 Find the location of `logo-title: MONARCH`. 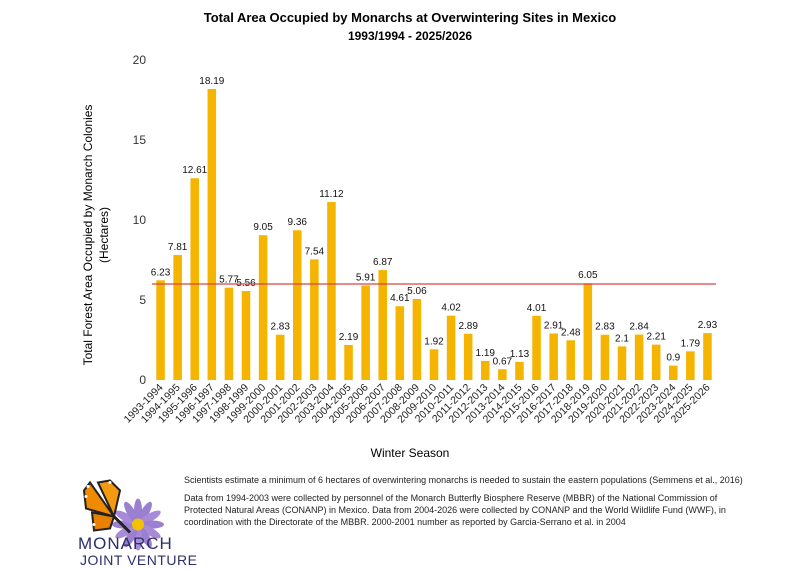

logo-title: MONARCH is located at coordinates (125, 543).